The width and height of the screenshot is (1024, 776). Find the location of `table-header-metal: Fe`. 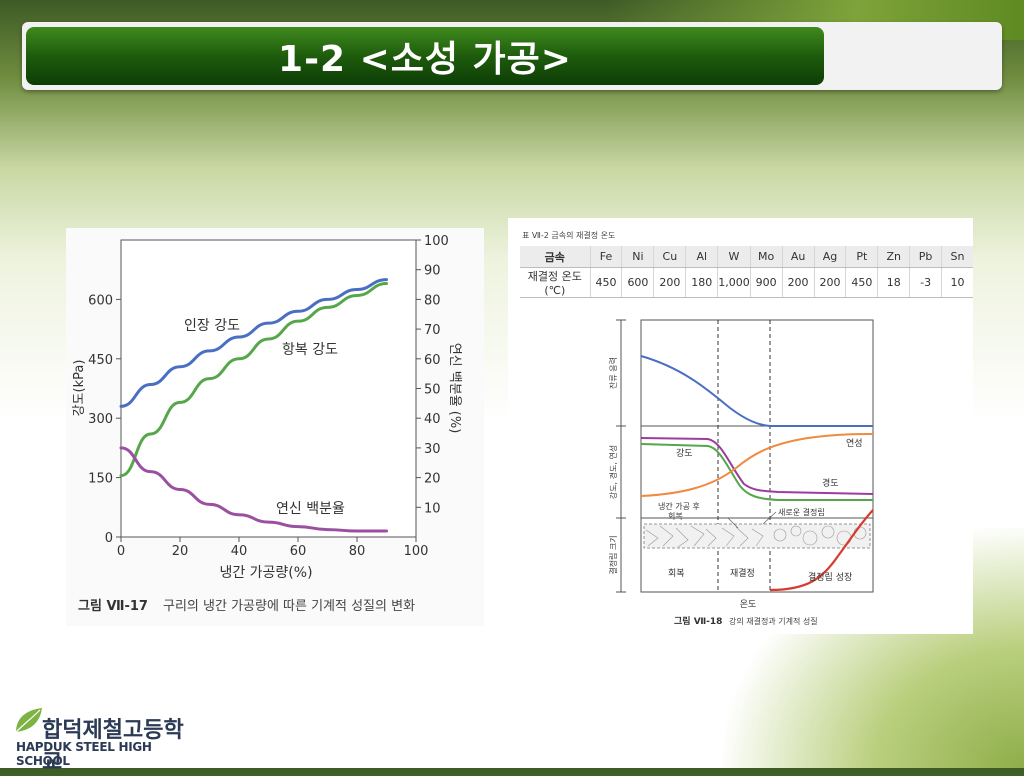

table-header-metal: Fe is located at coordinates (605, 257).